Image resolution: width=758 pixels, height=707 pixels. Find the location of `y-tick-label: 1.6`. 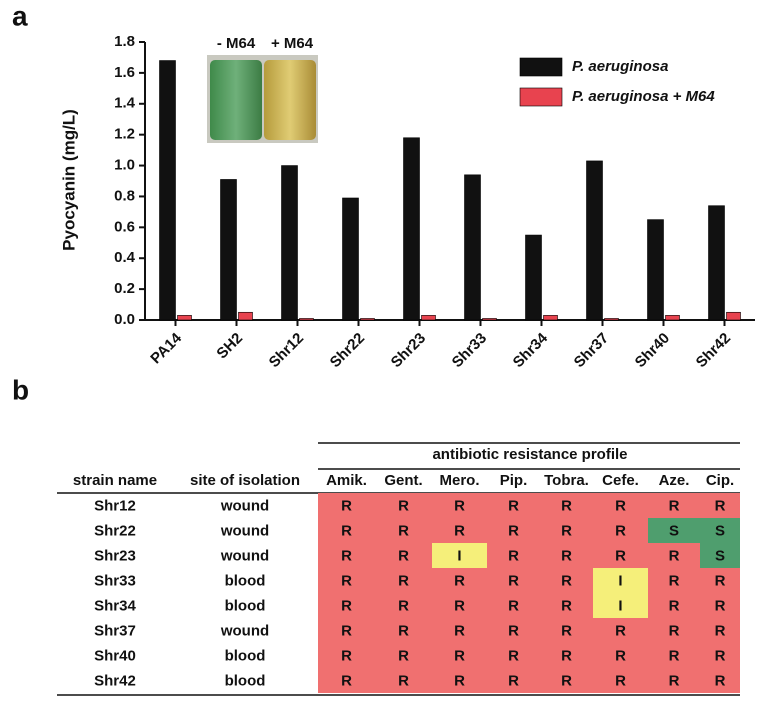

y-tick-label: 1.6 is located at coordinates (124, 72).